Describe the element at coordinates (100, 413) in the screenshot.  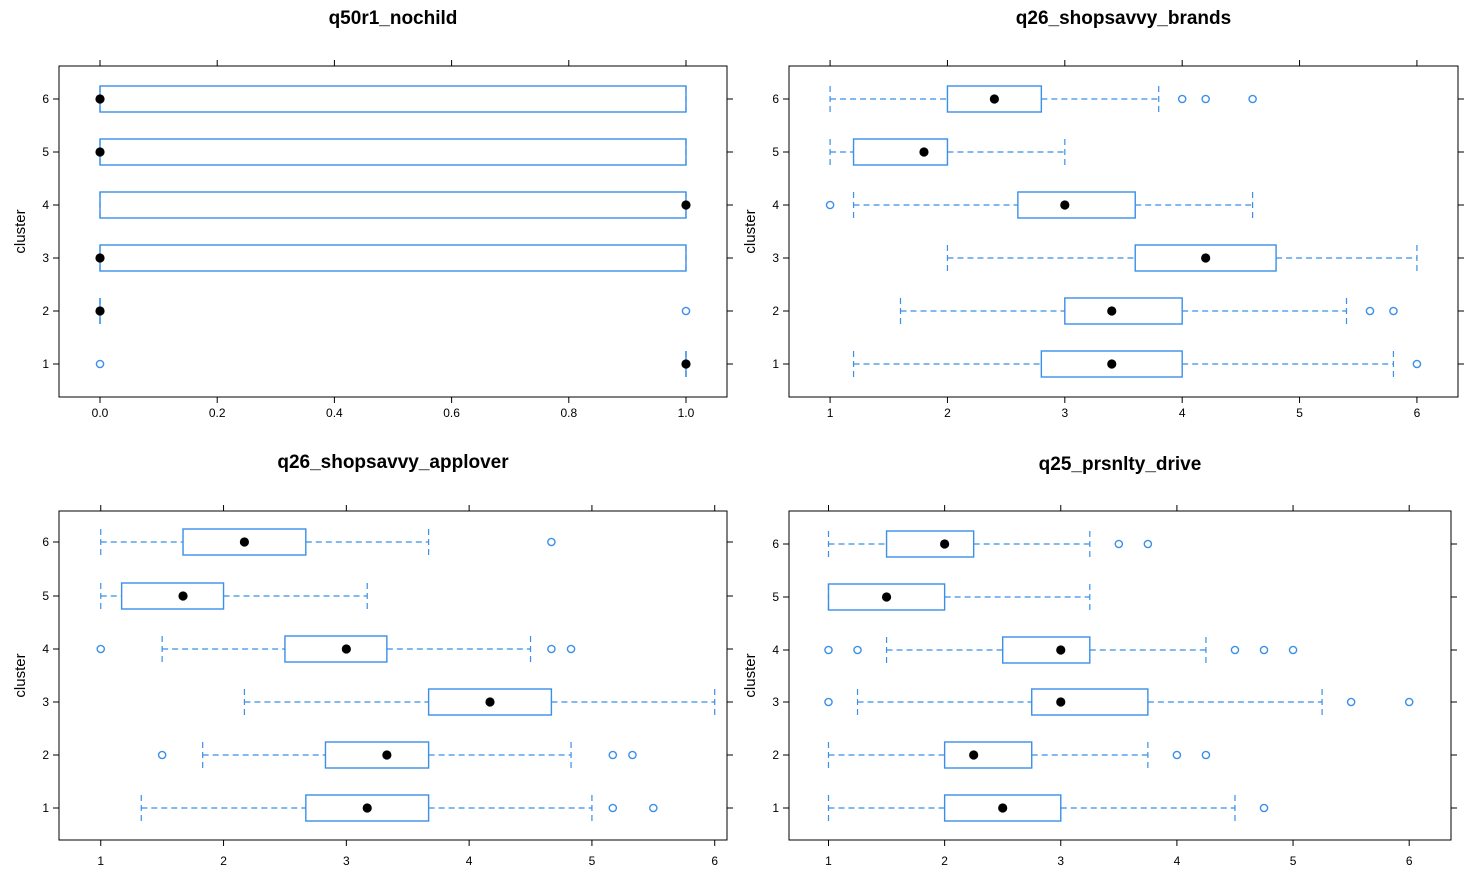
I see `x-tick-label: 0.0` at that location.